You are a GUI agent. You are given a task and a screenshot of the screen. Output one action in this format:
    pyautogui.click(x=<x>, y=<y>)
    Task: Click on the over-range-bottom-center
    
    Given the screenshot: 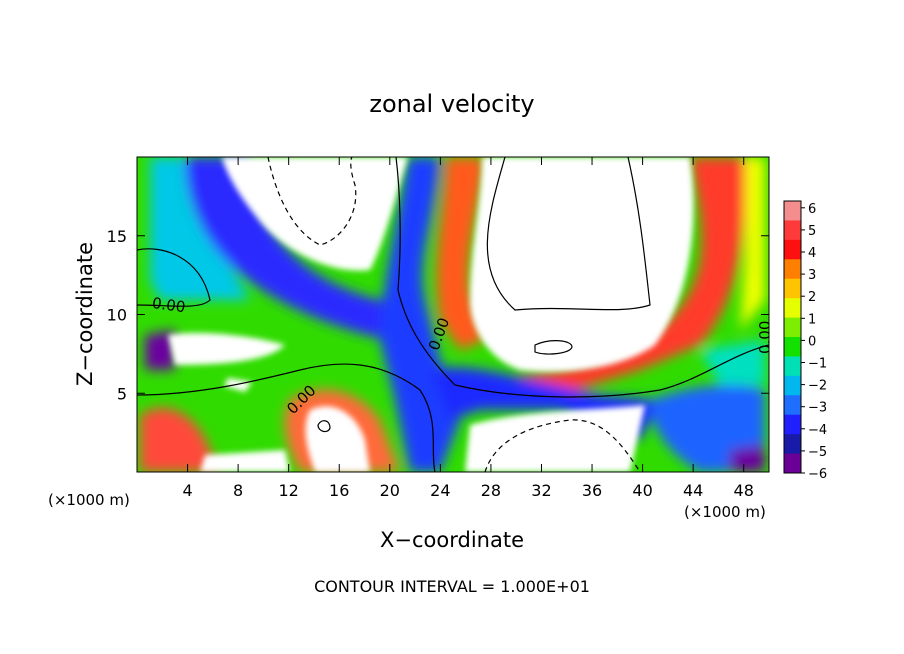 What is the action you would take?
    pyautogui.click(x=555, y=438)
    